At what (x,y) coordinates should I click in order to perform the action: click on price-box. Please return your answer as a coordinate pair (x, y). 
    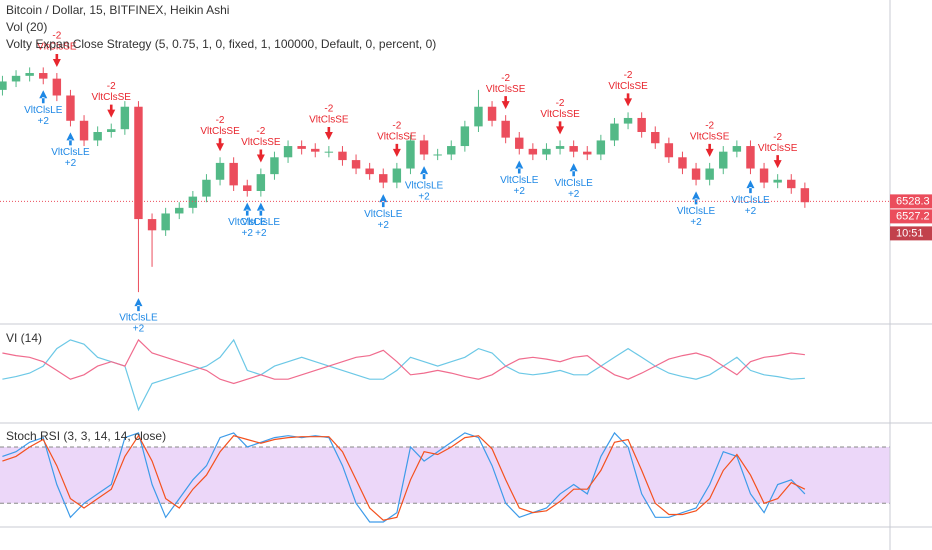
    Looking at the image, I should click on (911, 201).